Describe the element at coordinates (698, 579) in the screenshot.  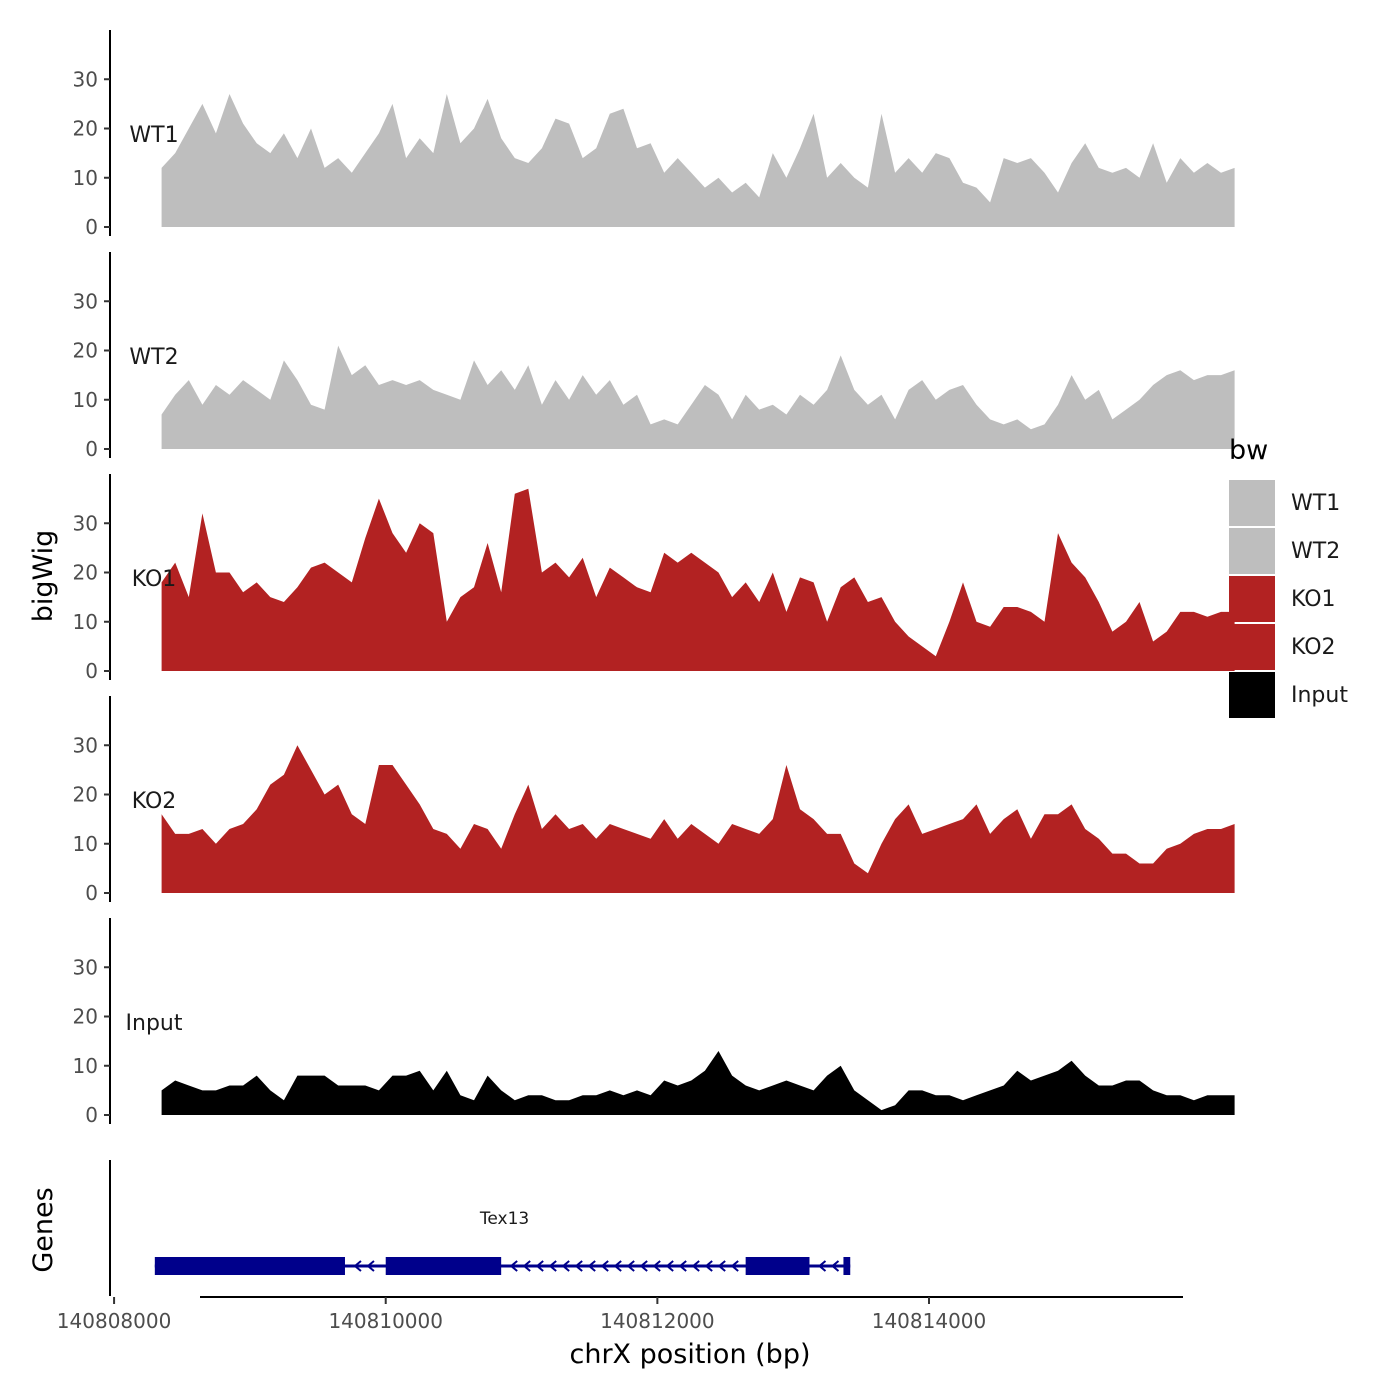
I see `signal-area-ko1` at that location.